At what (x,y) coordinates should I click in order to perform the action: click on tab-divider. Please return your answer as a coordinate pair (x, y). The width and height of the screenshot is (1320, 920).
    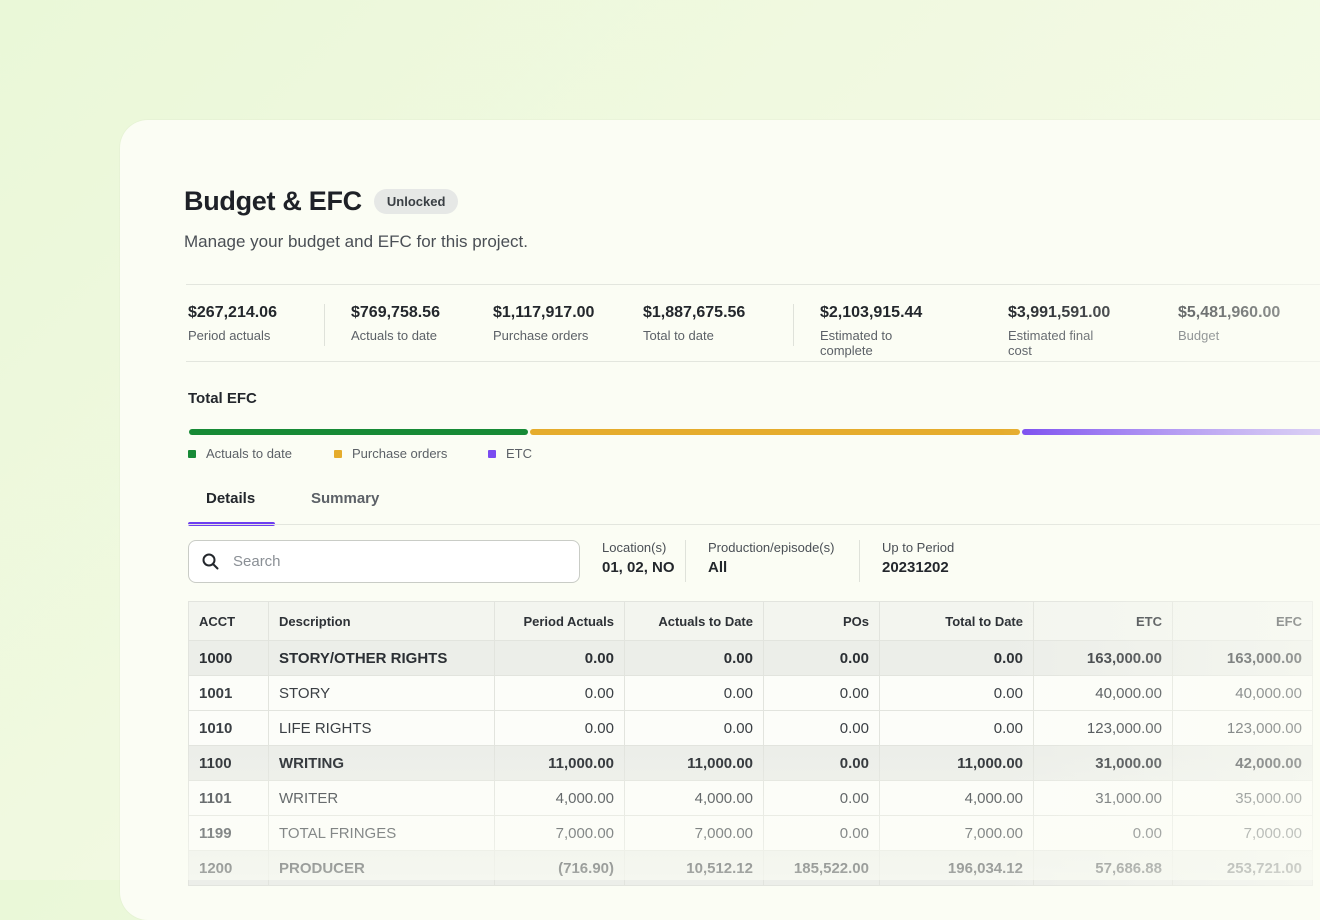
    Looking at the image, I should click on (754, 524).